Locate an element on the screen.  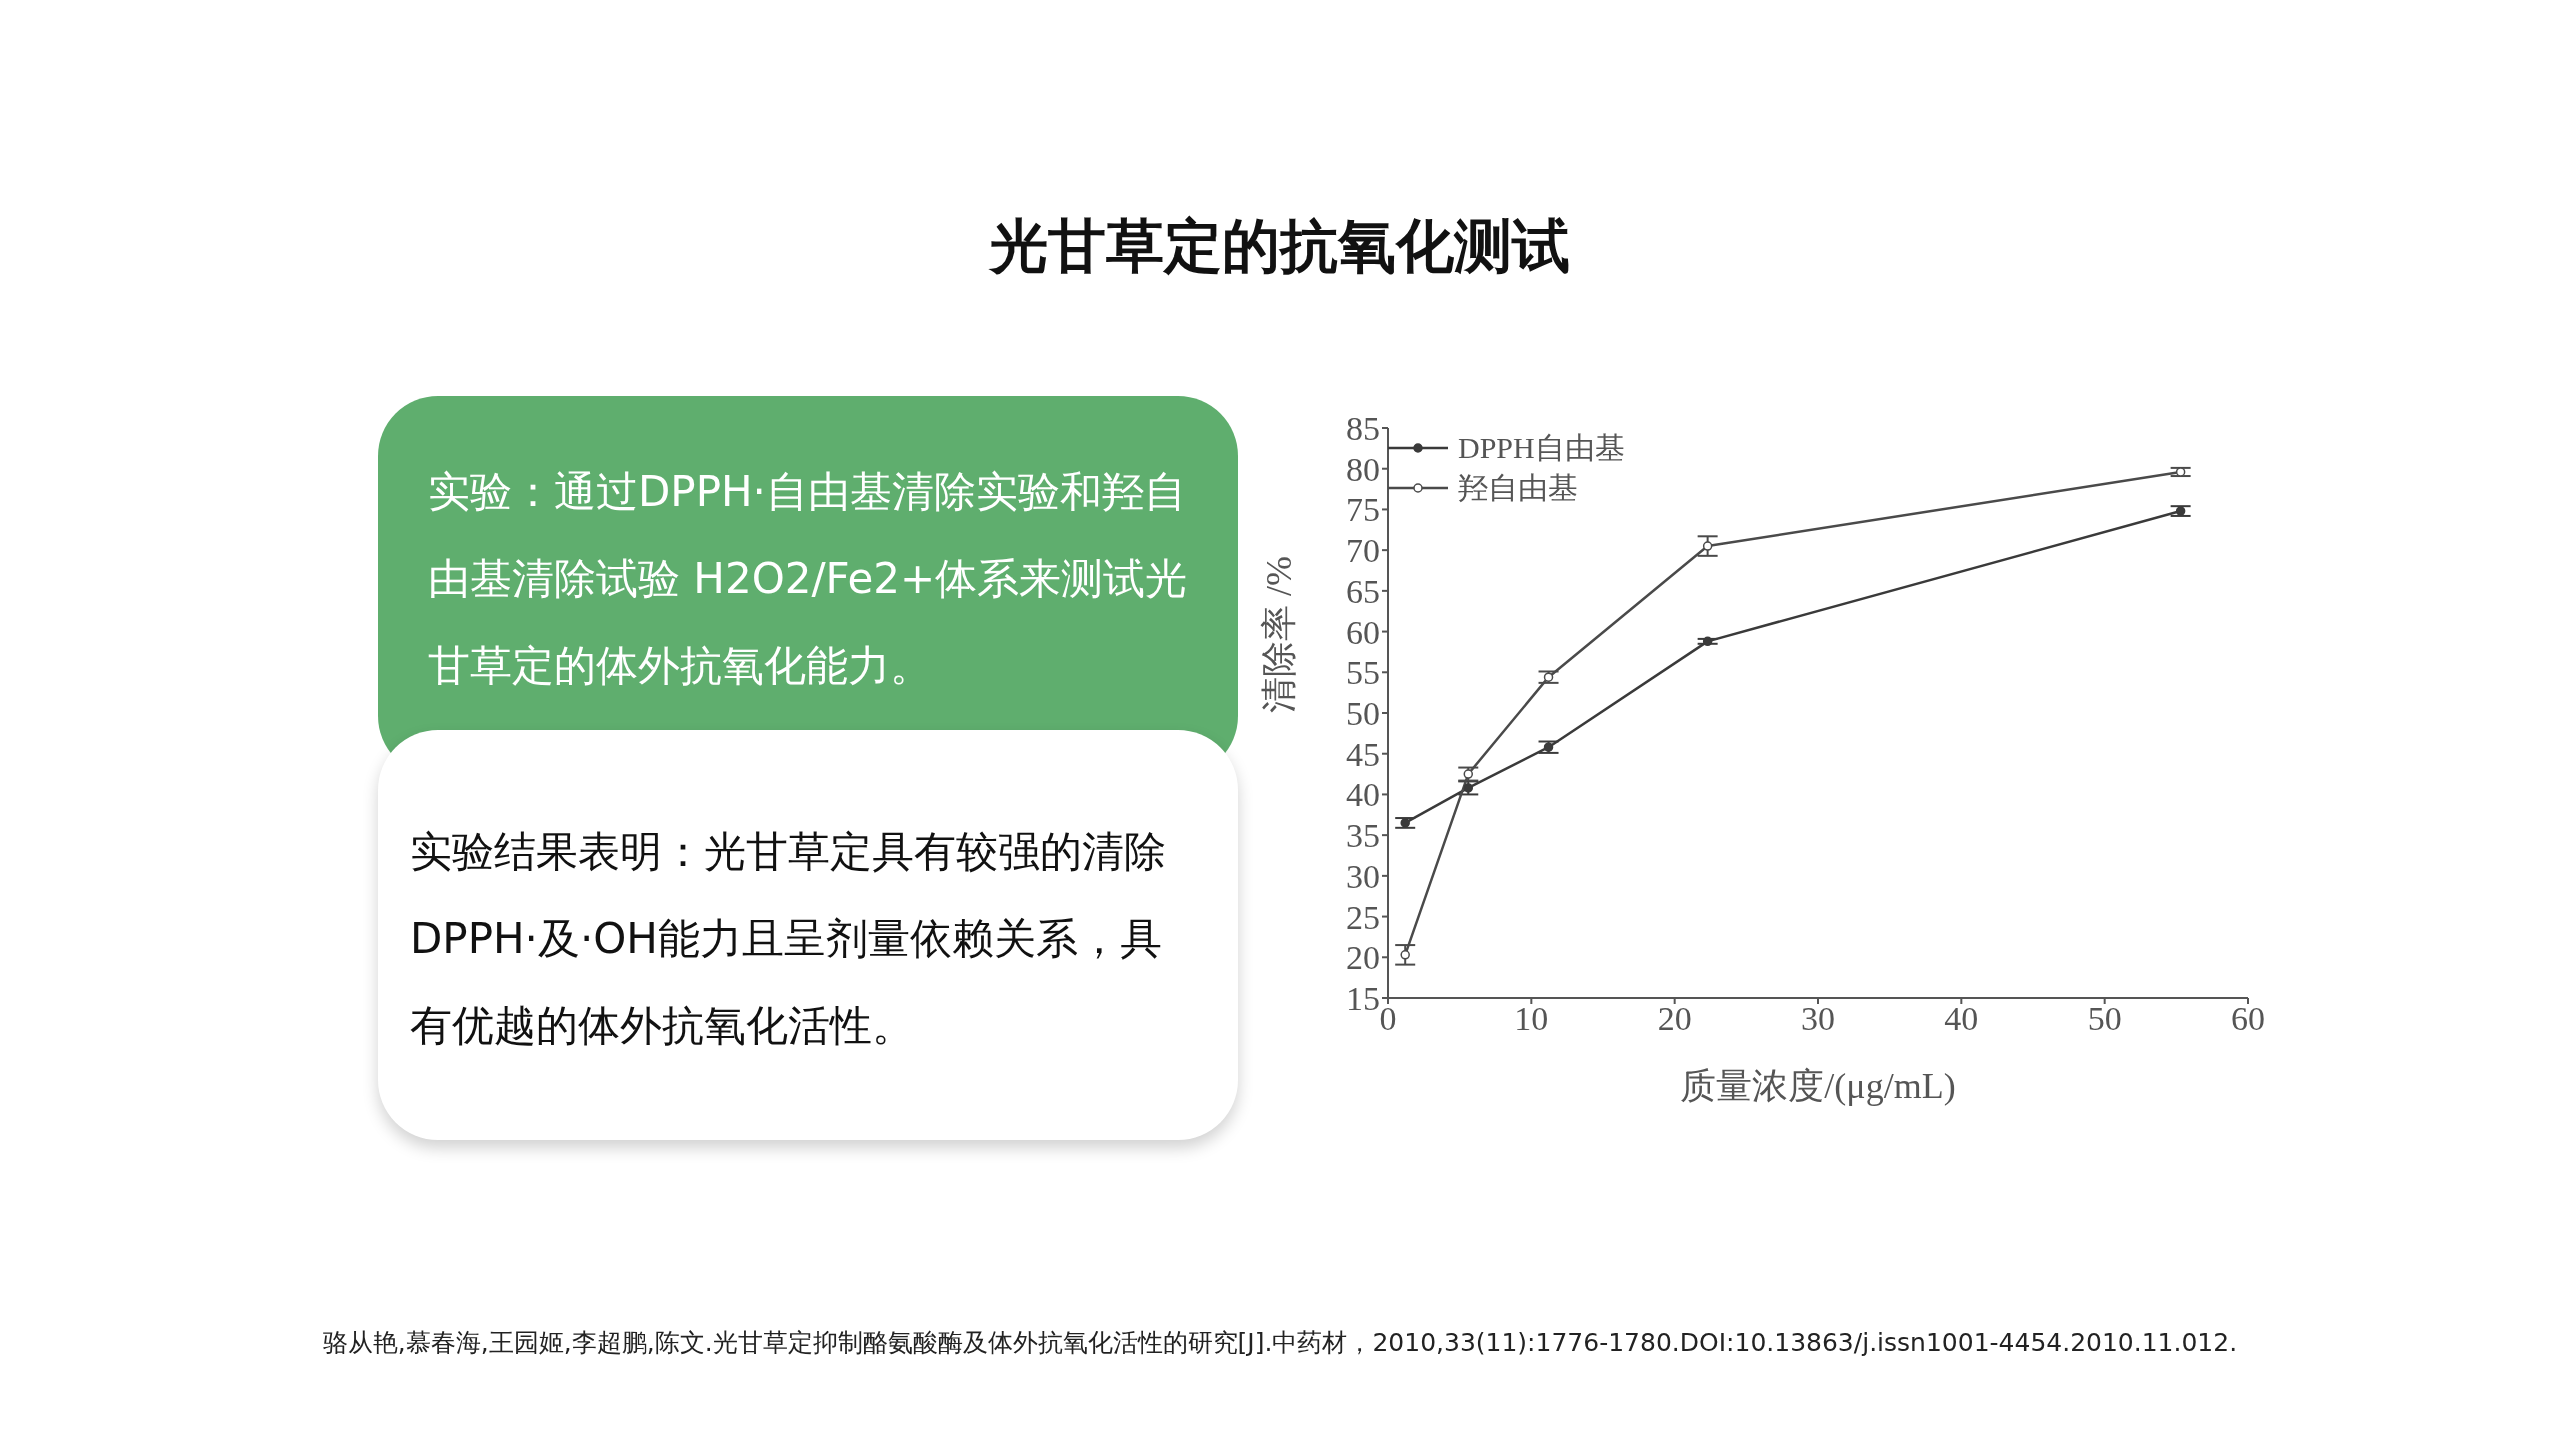
x-tick-label: 10 is located at coordinates (1531, 1019).